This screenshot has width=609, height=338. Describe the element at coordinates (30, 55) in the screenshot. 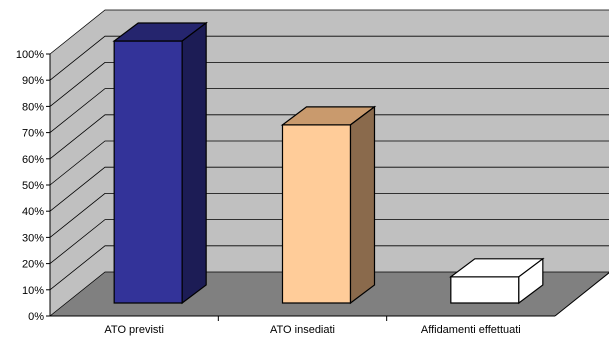

I see `y-tick-label: 100%` at that location.